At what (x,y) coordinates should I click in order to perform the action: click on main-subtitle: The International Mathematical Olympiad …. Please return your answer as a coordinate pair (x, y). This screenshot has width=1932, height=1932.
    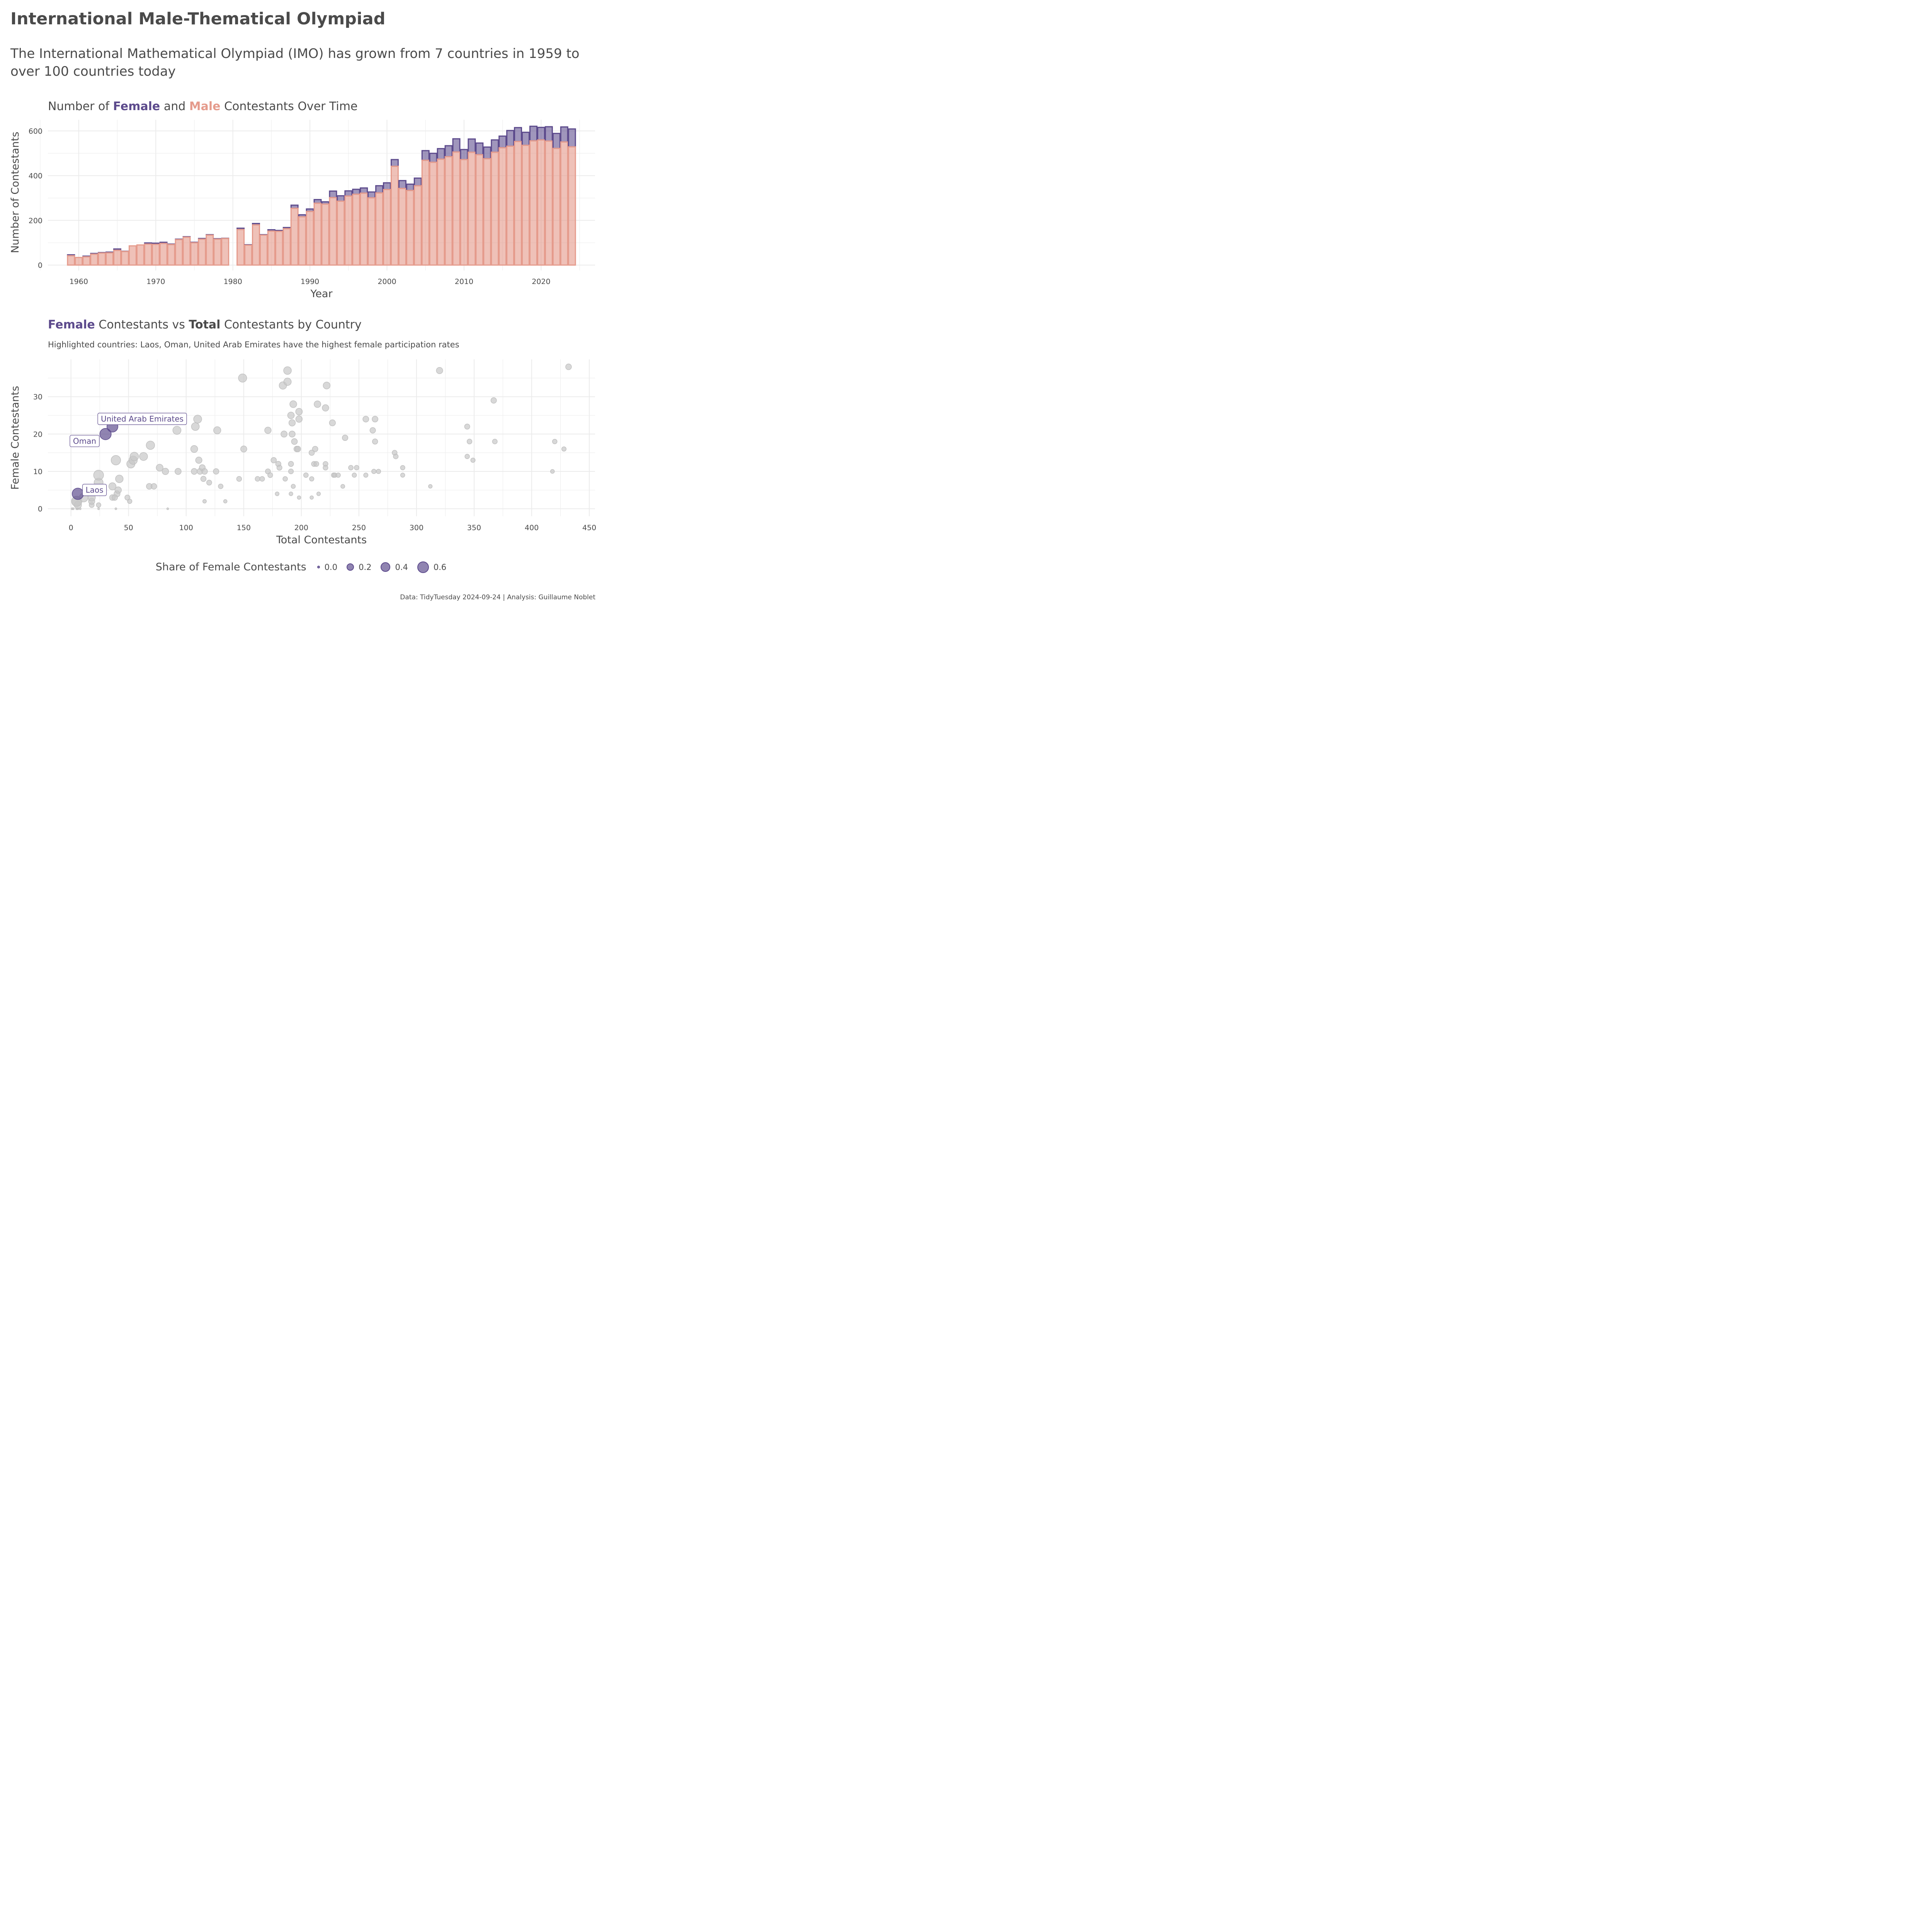
    Looking at the image, I should click on (295, 62).